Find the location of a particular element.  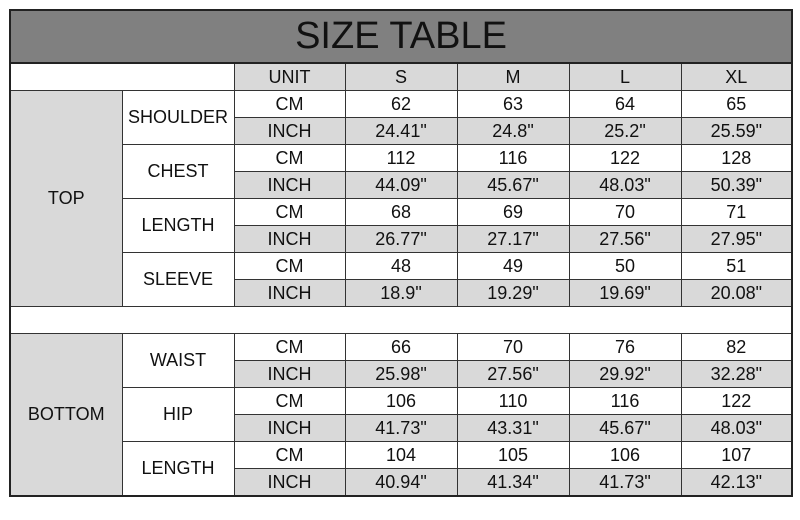

table-row: CHEST CM 112 116 122 128 is located at coordinates (401, 171).